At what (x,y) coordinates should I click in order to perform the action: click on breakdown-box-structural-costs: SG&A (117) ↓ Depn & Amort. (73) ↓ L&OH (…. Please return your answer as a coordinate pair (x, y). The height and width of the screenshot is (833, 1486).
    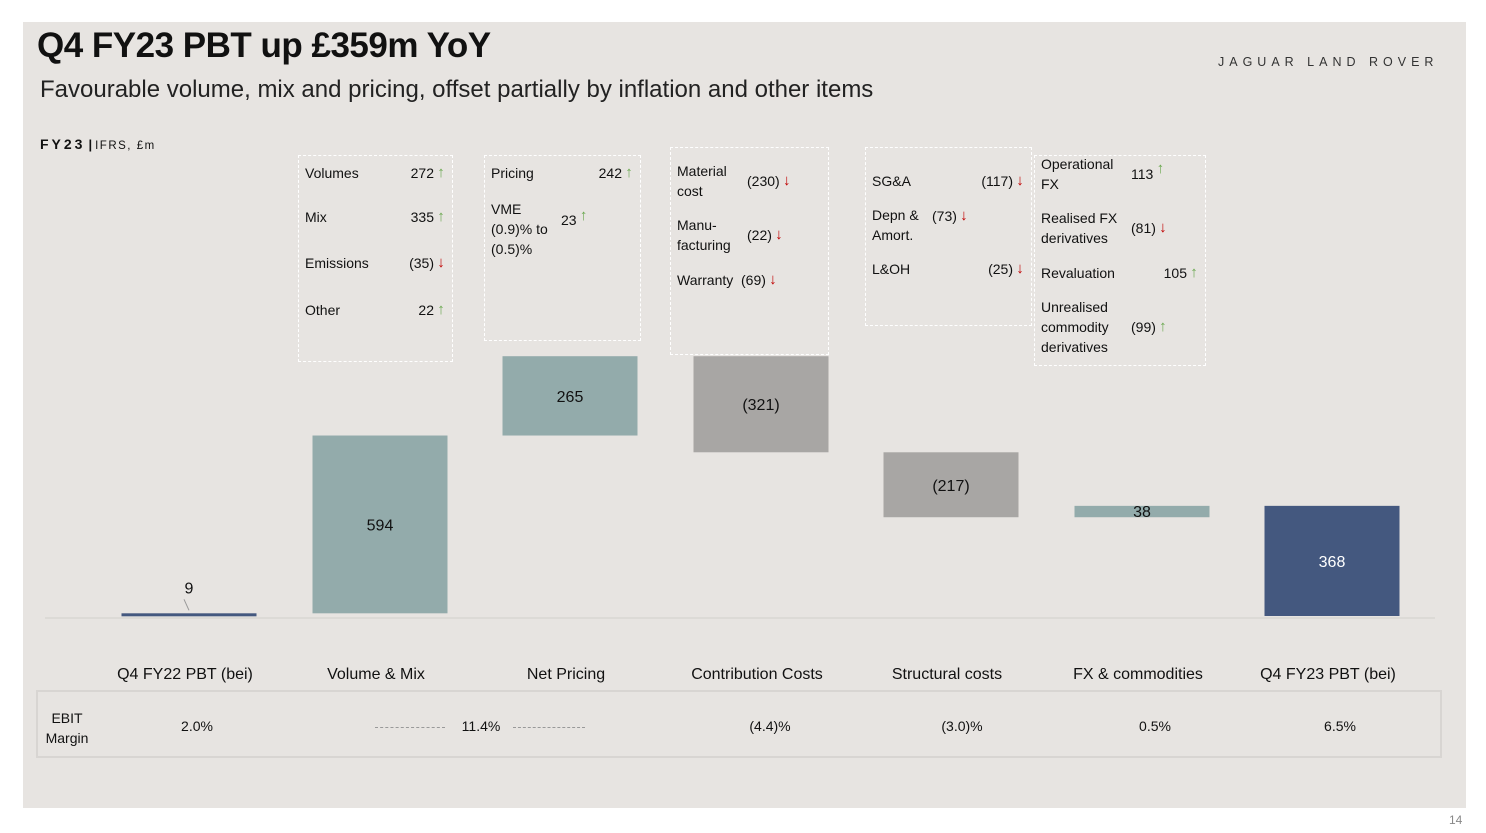
    Looking at the image, I should click on (948, 236).